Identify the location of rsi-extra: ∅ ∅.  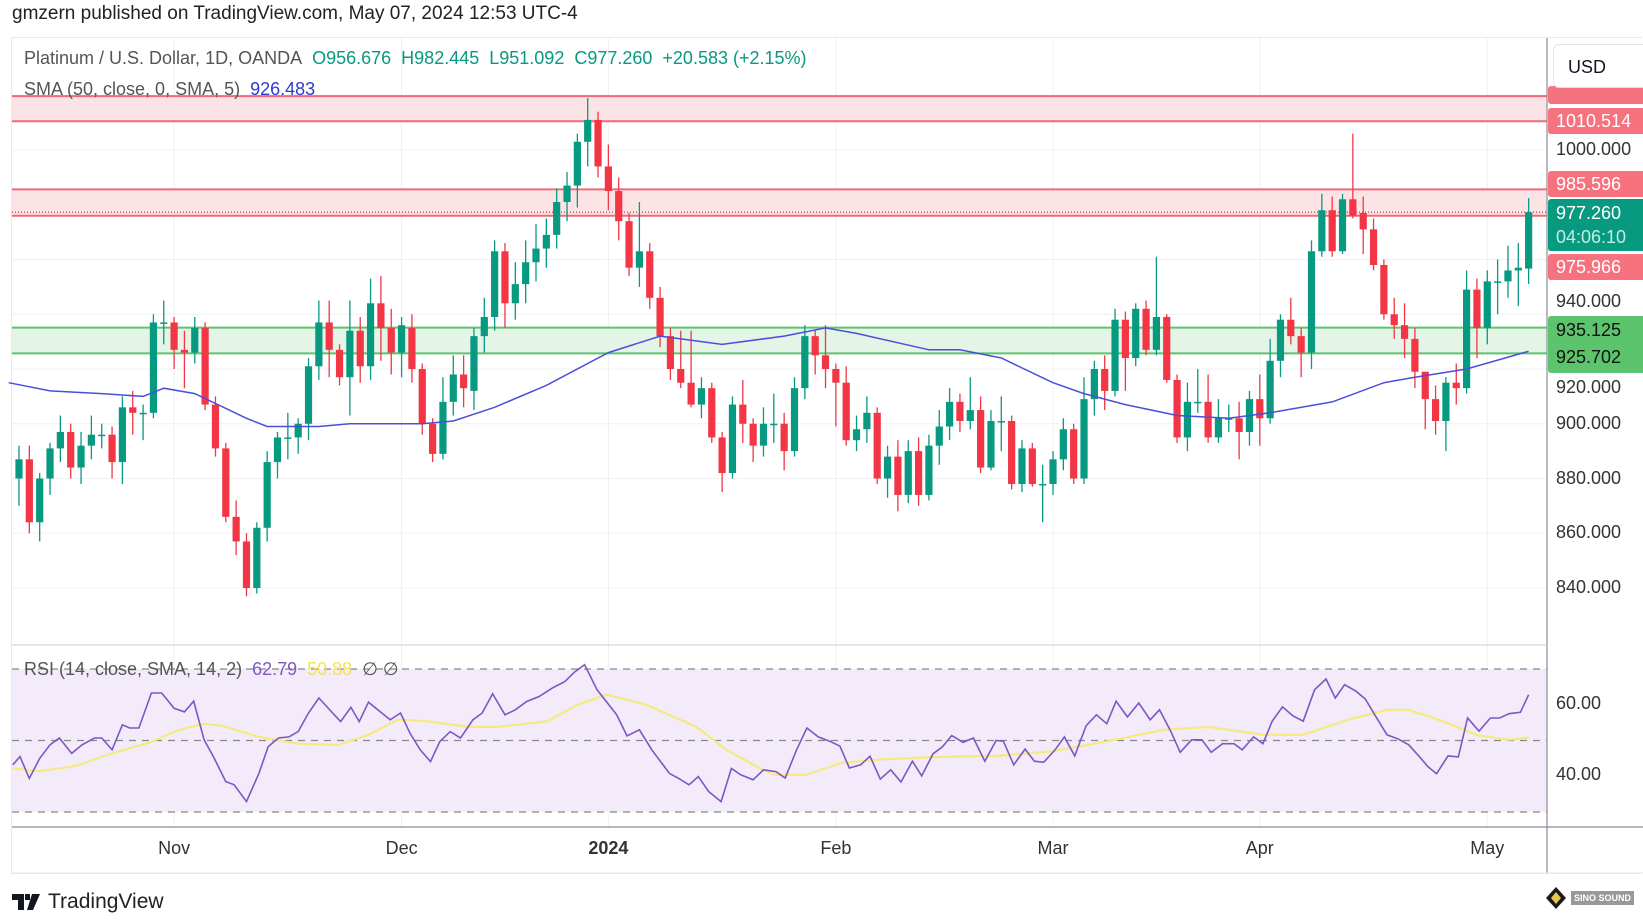
(380, 669).